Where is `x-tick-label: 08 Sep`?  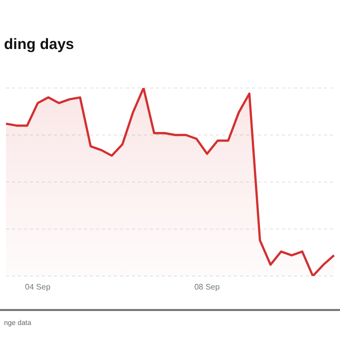 x-tick-label: 08 Sep is located at coordinates (207, 287).